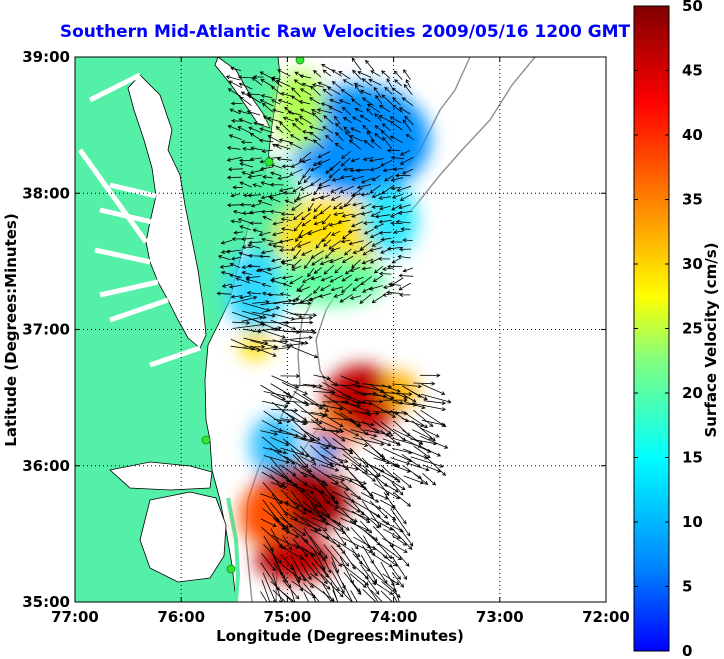 The width and height of the screenshot is (724, 659). I want to click on river-inlets, so click(139, 220).